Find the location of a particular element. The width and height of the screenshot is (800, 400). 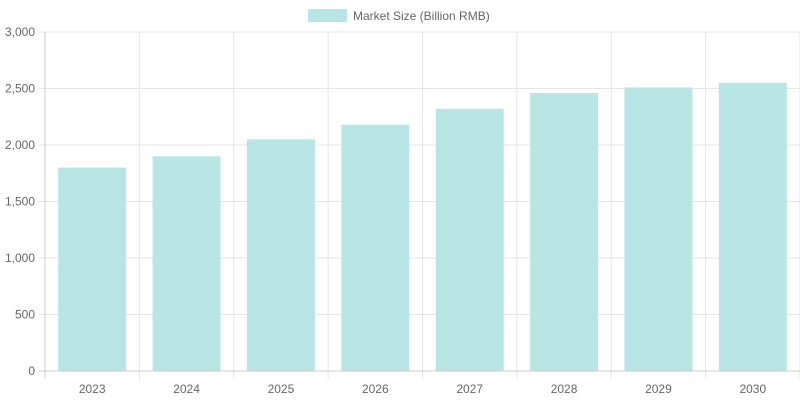

x-axis-tick-labels: 2023 2024 2025 2026 2027 2028 2029 2030 is located at coordinates (423, 389).